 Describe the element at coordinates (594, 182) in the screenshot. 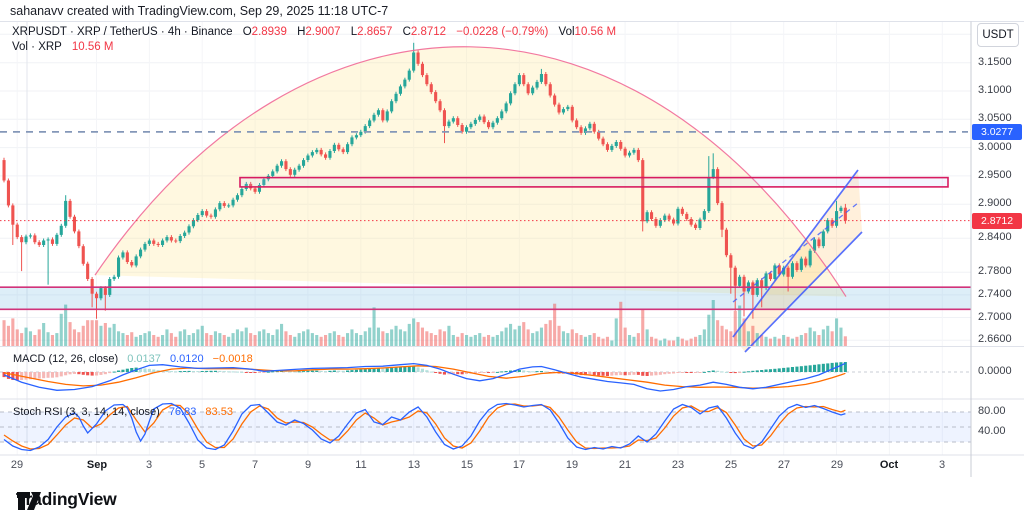

I see `resistance-rectangle` at that location.